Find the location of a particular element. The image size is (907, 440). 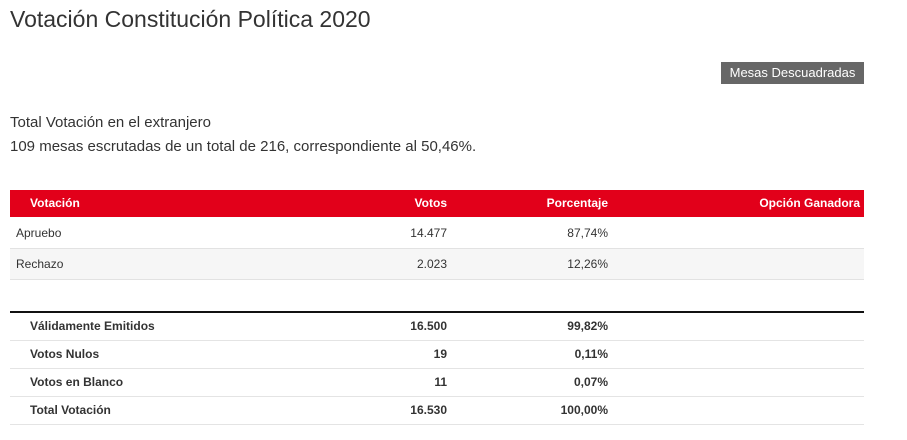

totals-row: Válidamente Emitidos 16.500 99,82% is located at coordinates (437, 327).